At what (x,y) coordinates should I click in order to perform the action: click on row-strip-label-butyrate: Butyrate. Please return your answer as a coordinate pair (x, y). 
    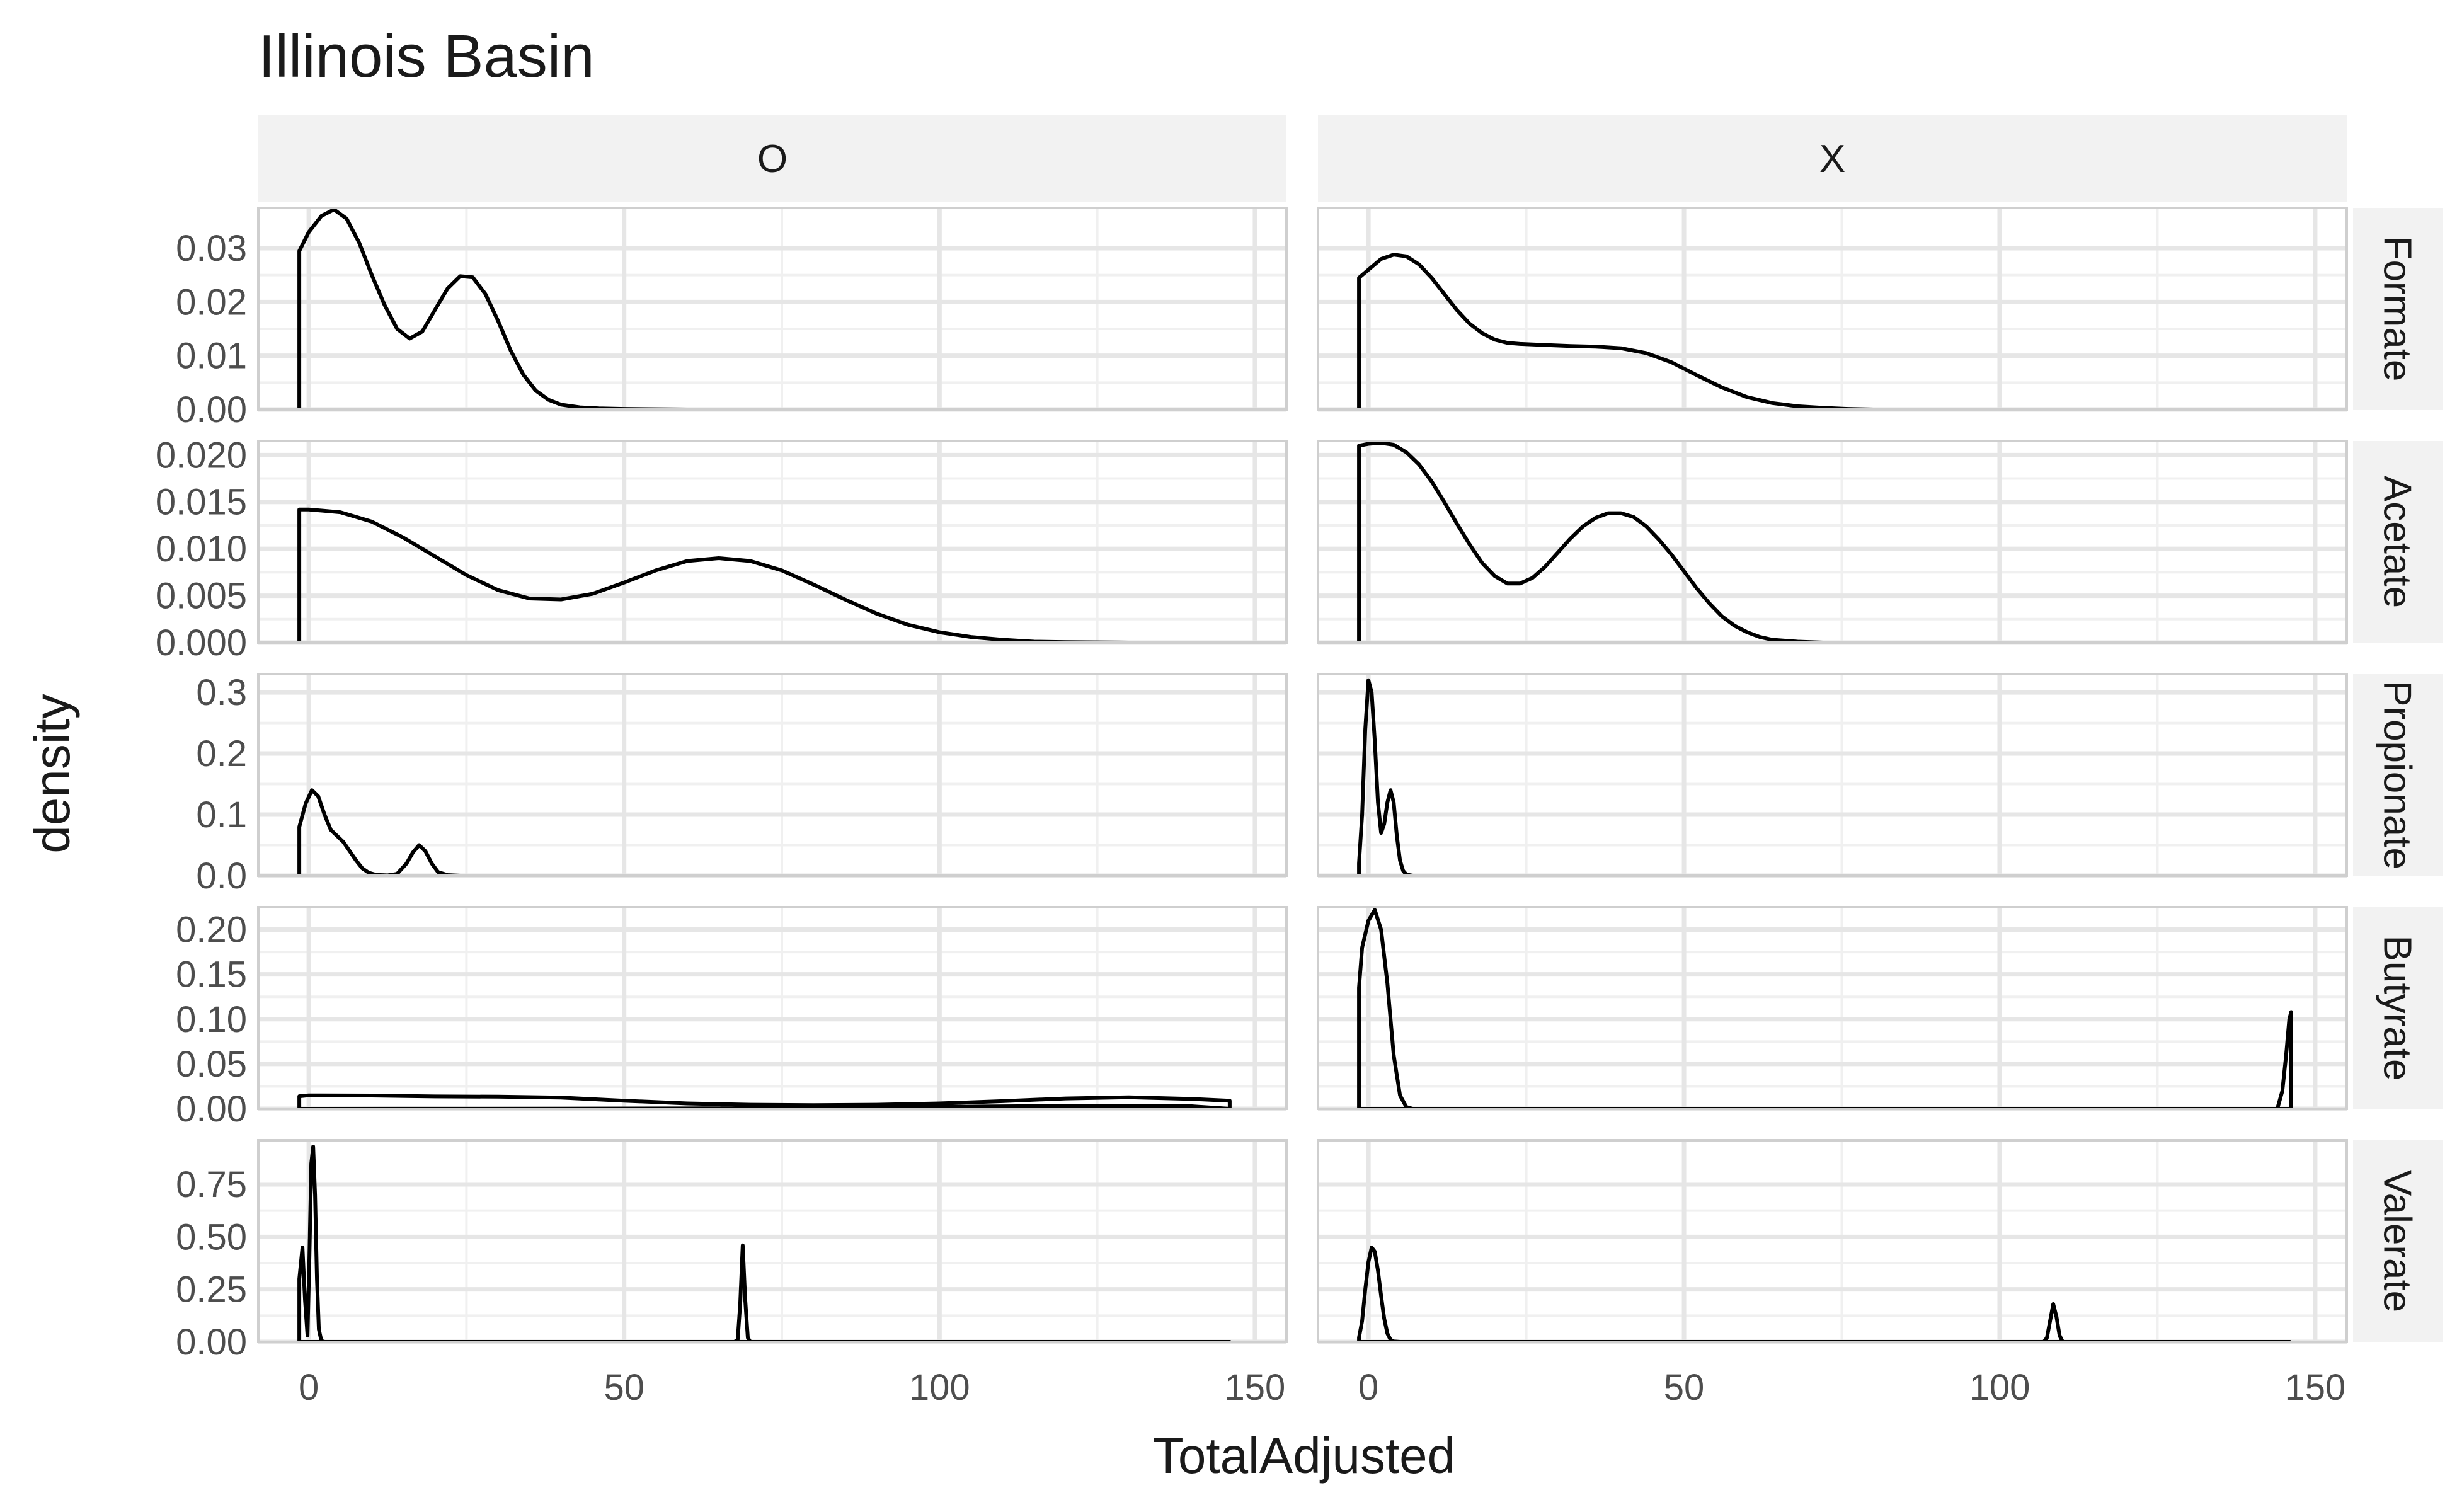
    Looking at the image, I should click on (2397, 1008).